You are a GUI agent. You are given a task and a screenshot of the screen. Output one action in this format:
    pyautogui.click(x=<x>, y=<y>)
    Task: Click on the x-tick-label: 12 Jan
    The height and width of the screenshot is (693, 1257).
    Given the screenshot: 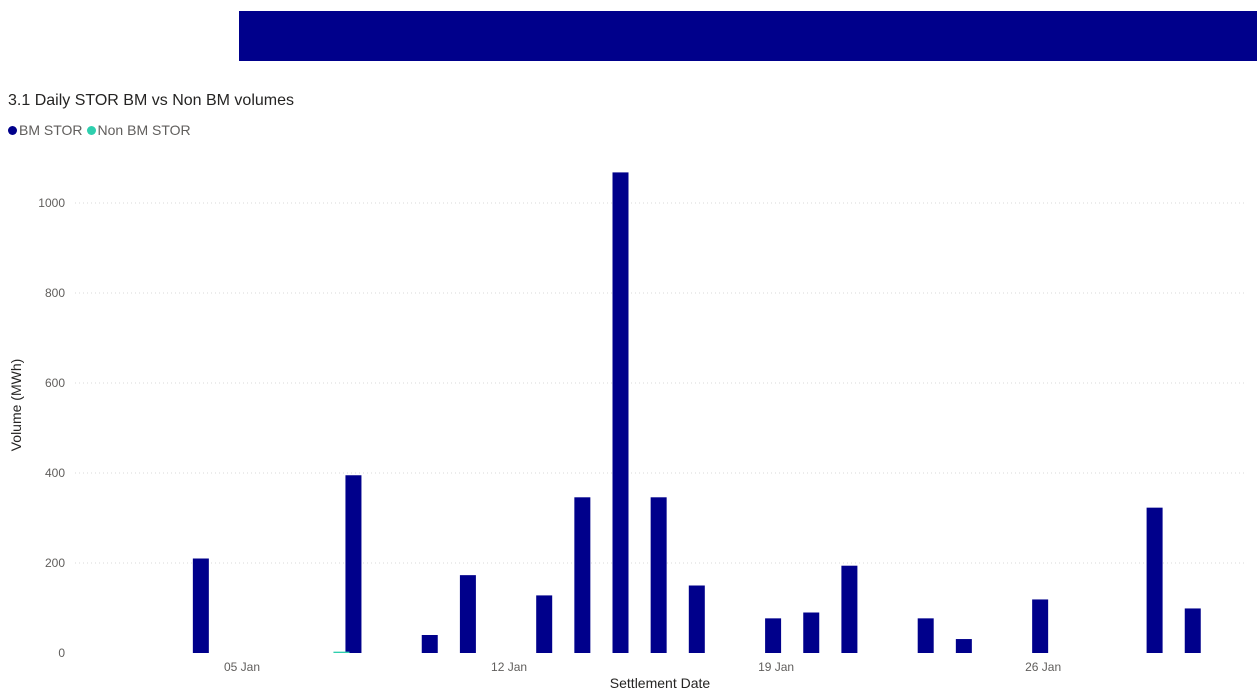 What is the action you would take?
    pyautogui.click(x=509, y=667)
    